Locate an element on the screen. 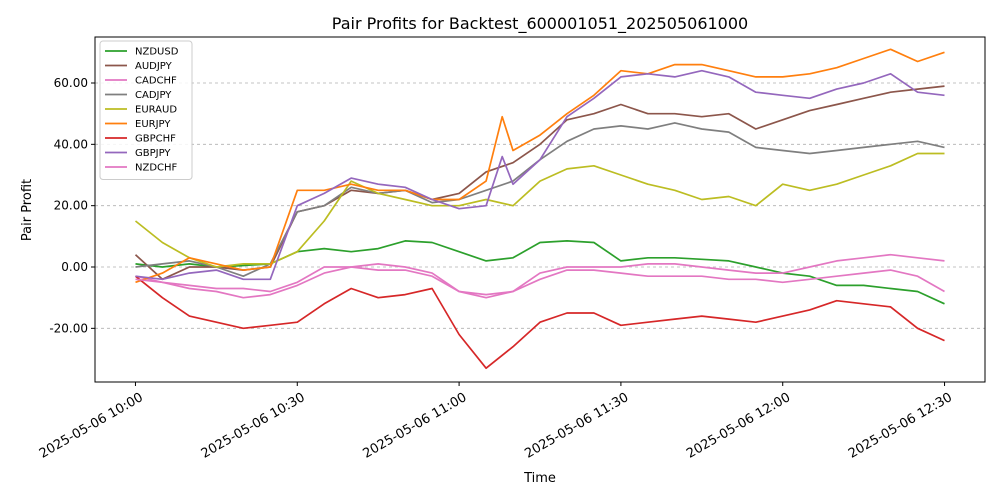  series-line-cadchf is located at coordinates (540, 281).